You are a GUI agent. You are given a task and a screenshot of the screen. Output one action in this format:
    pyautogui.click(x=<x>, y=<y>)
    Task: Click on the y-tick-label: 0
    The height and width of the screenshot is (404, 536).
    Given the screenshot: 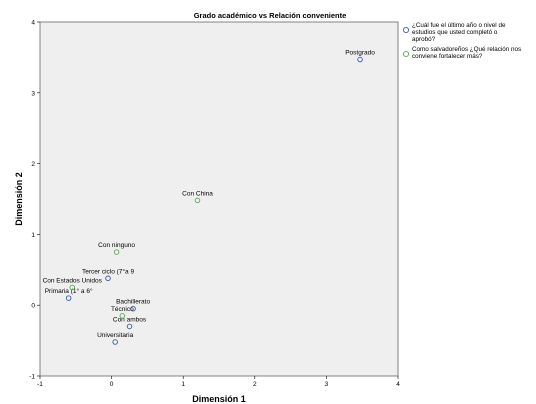 What is the action you would take?
    pyautogui.click(x=33, y=306)
    